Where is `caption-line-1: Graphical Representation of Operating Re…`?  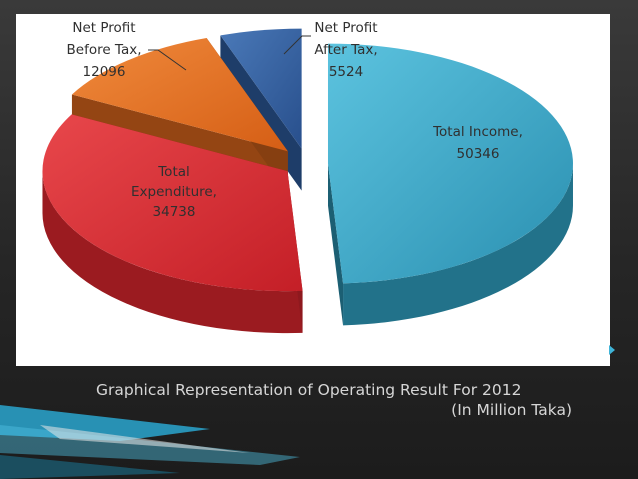
caption-line-1: Graphical Representation of Operating Re… is located at coordinates (309, 390).